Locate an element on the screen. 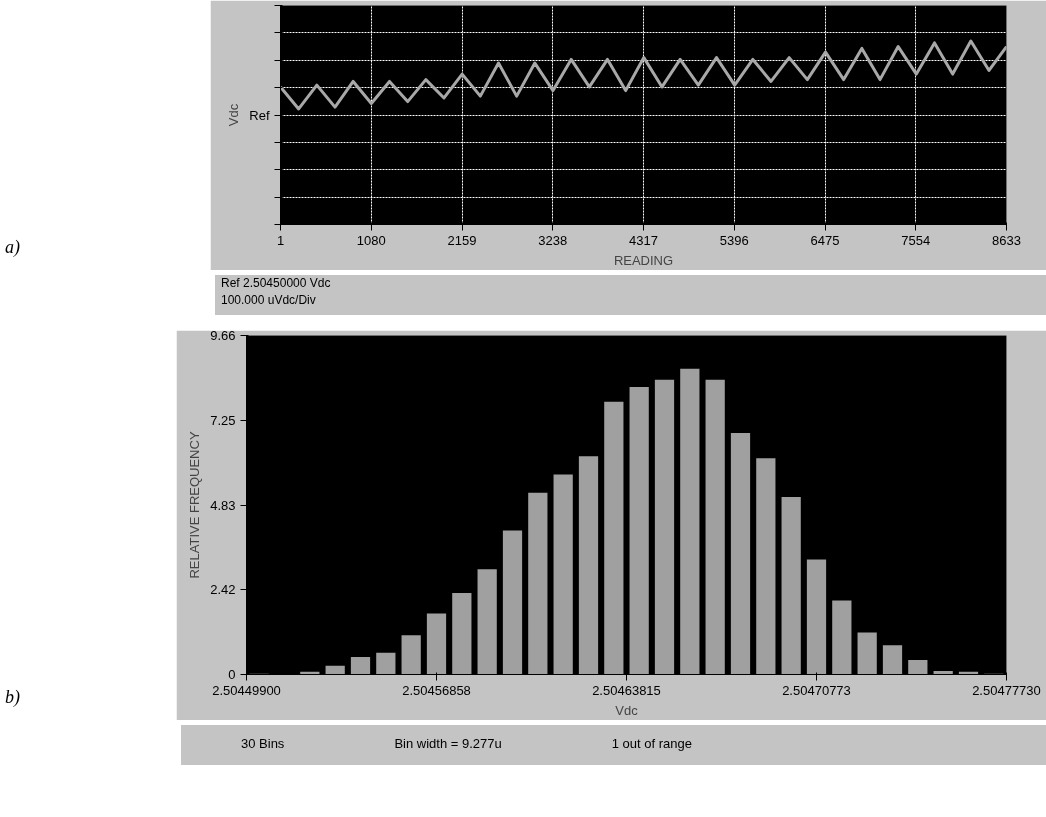 The image size is (1046, 817). y-tick-label: 2.42 is located at coordinates (223, 590).